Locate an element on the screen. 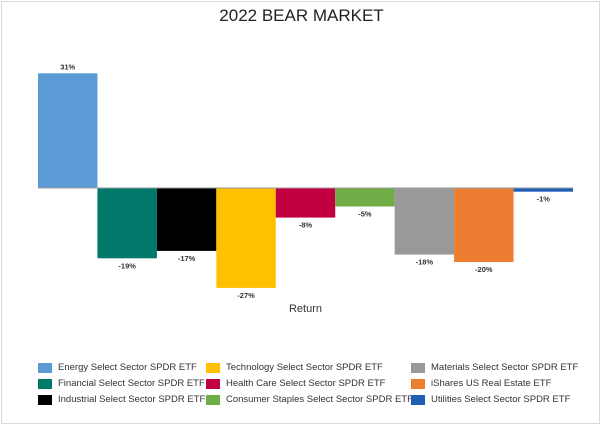  legend-label: Technology Select Sector SPDR ETF is located at coordinates (304, 367).